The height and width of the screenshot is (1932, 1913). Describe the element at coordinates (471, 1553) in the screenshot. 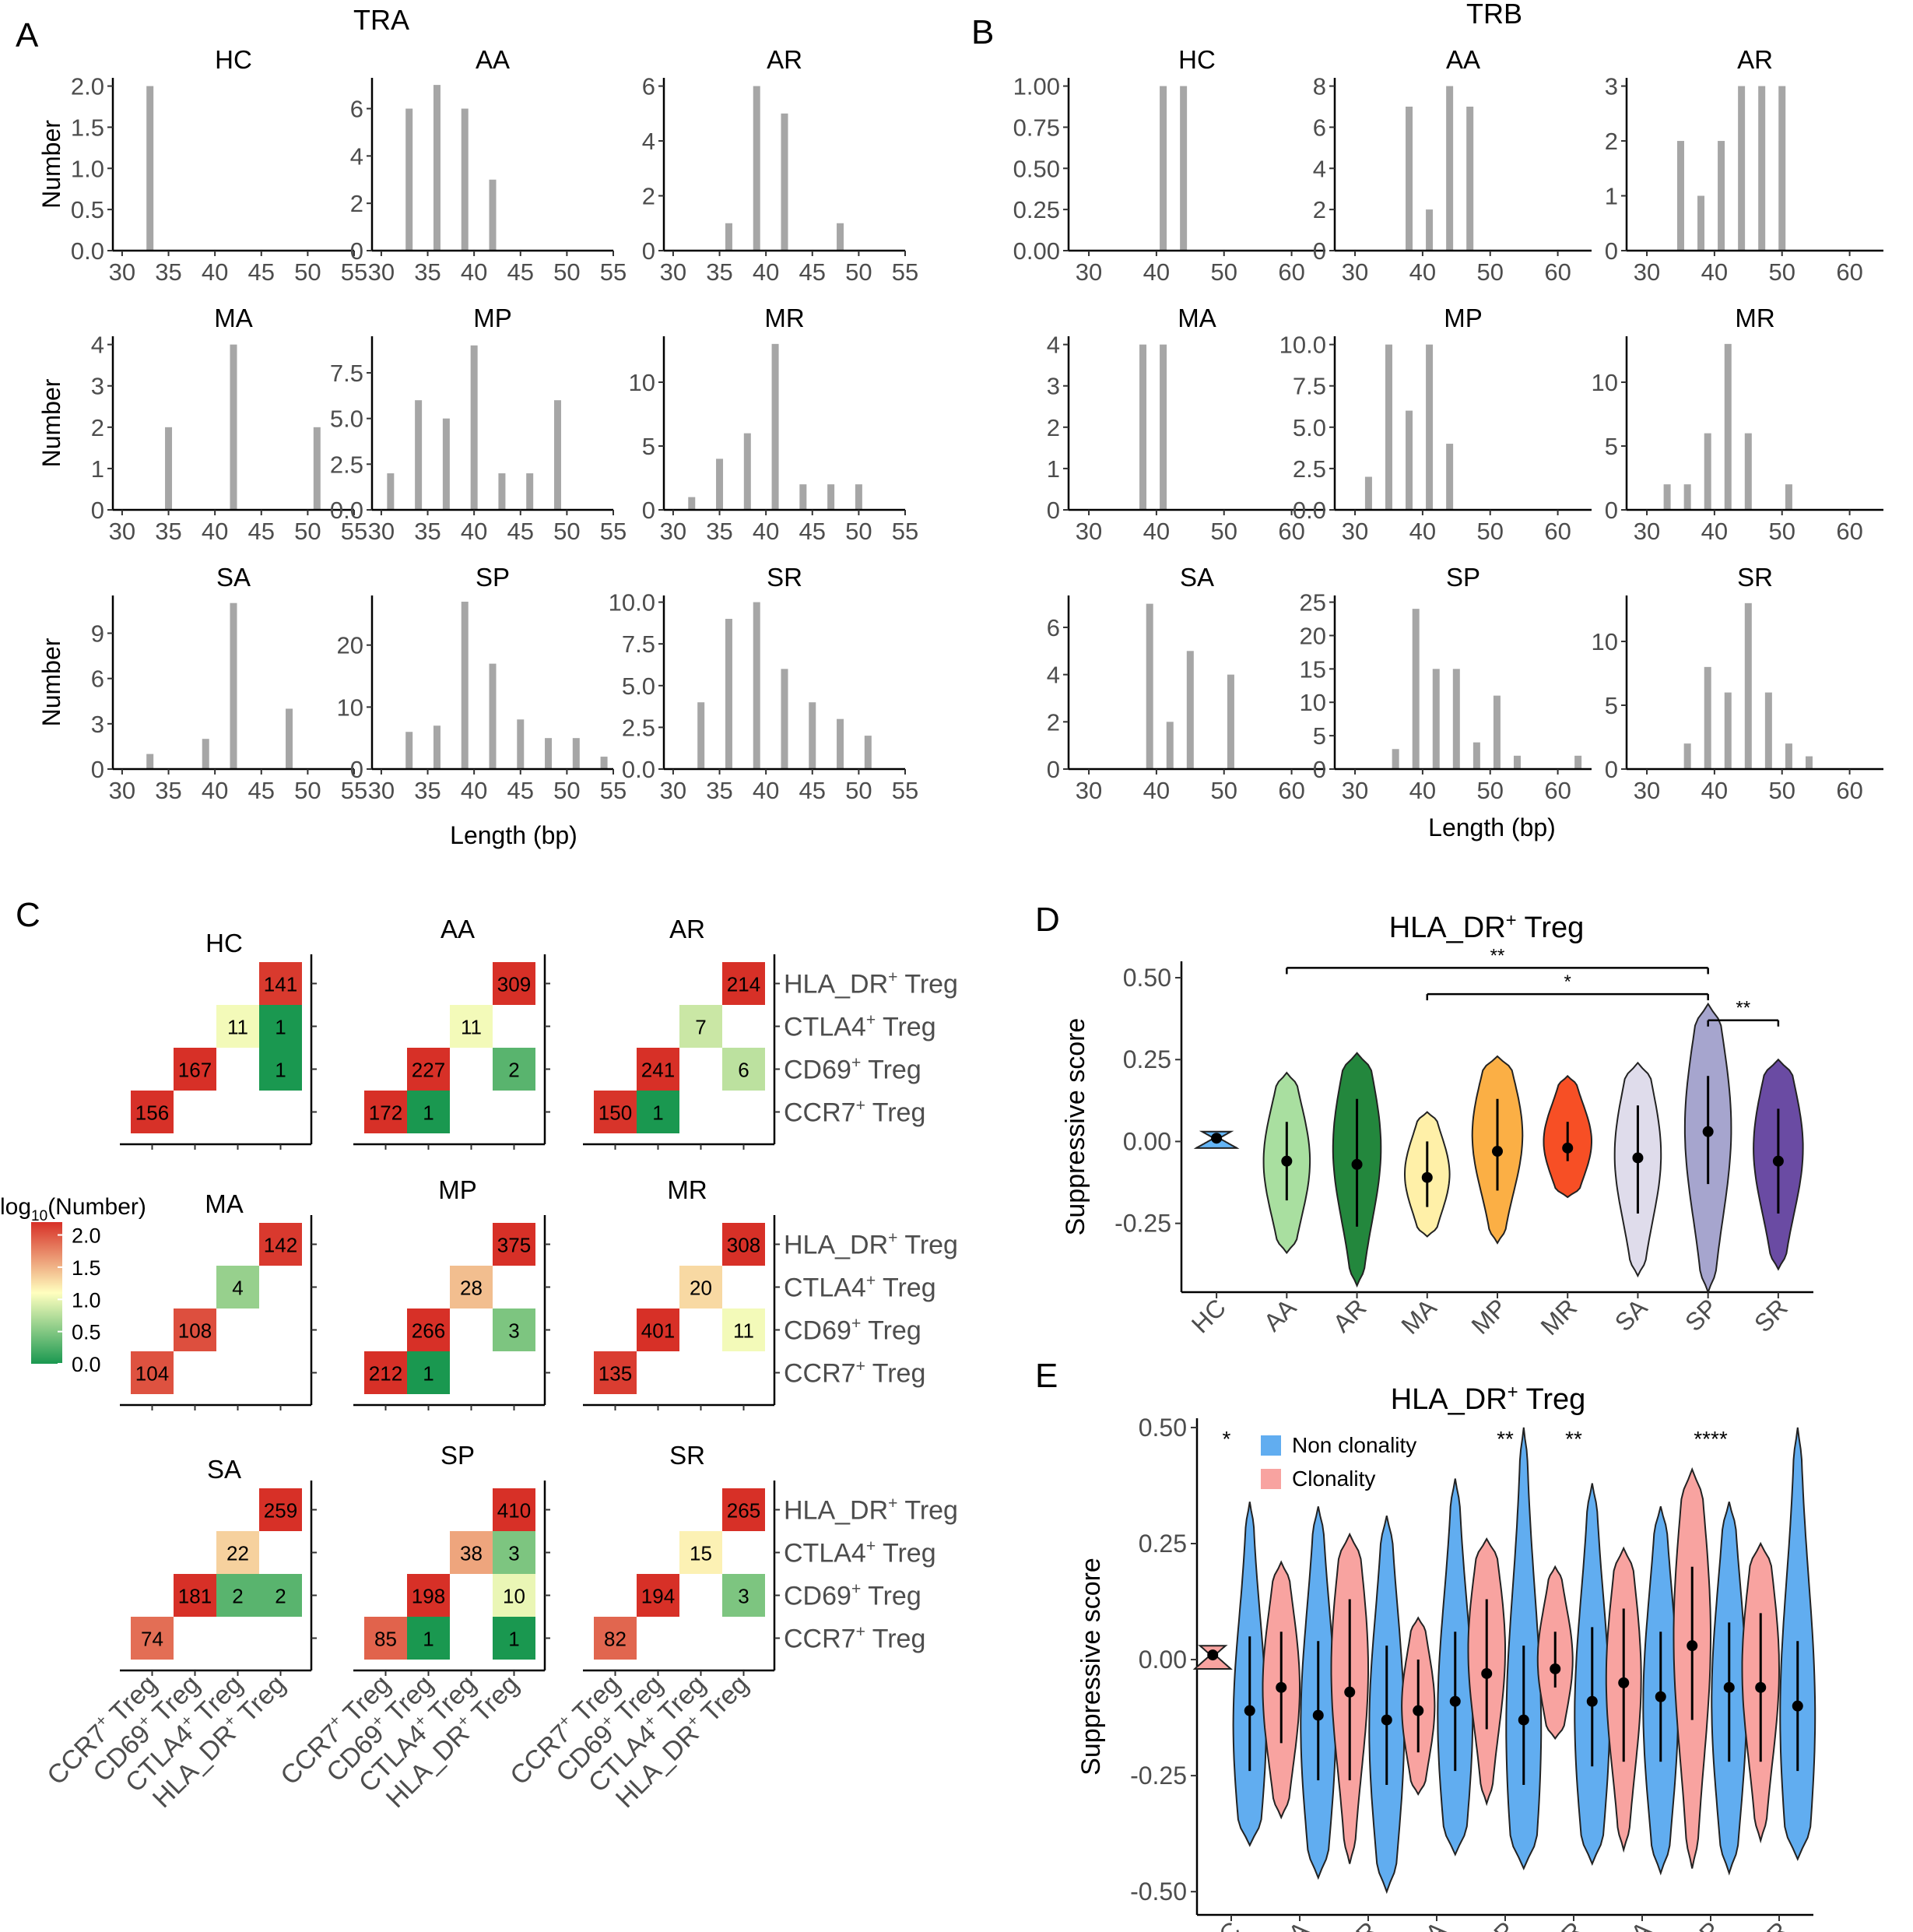

I see `heat-cell-value: 38` at that location.